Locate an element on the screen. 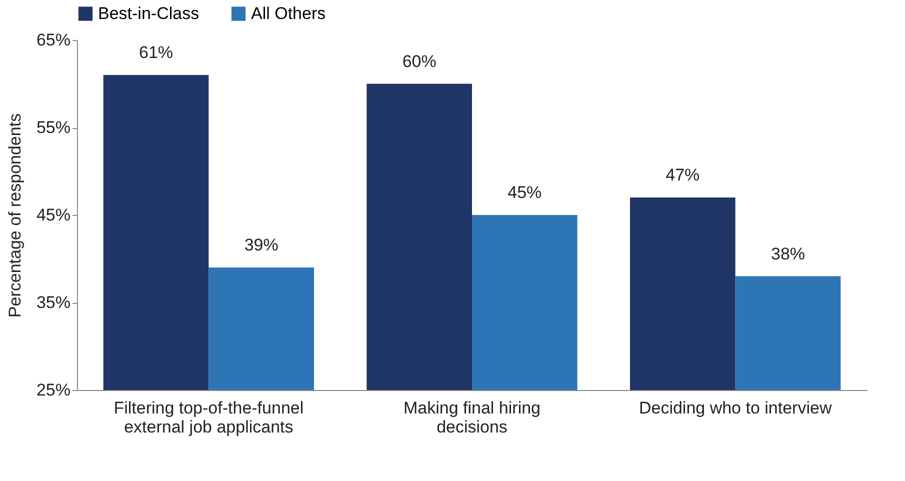 Image resolution: width=905 pixels, height=481 pixels. x-tick-label: Deciding who to interview is located at coordinates (735, 408).